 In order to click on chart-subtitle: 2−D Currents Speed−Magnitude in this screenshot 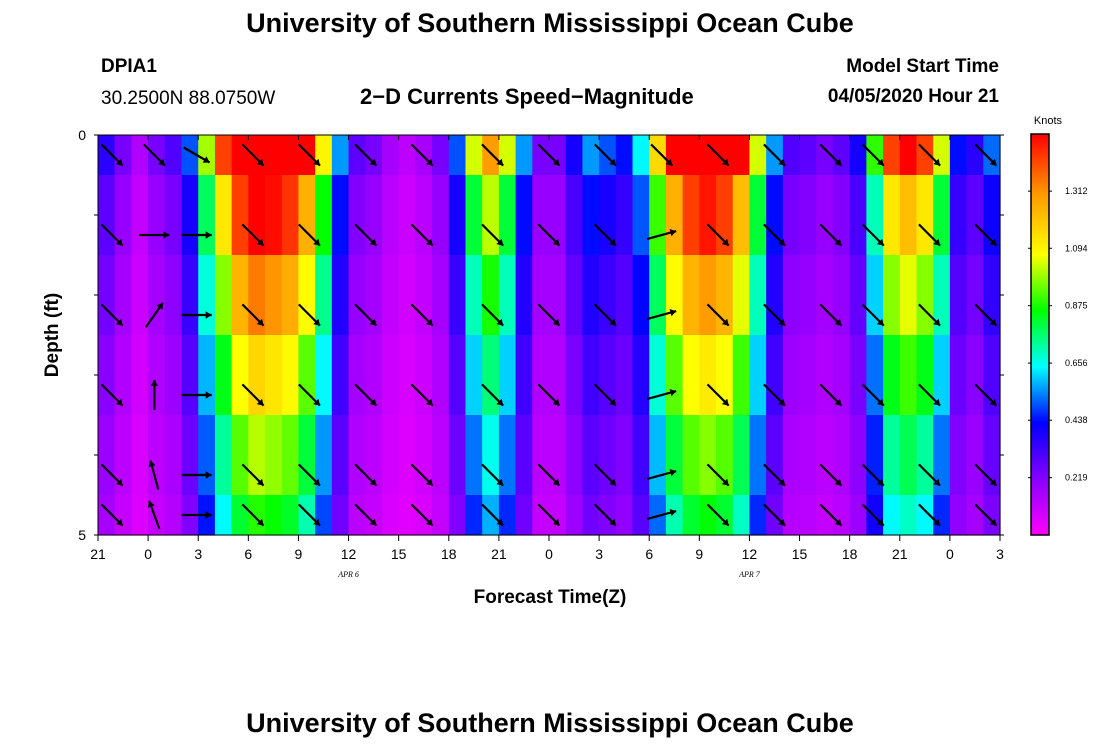, I will do `click(527, 96)`.